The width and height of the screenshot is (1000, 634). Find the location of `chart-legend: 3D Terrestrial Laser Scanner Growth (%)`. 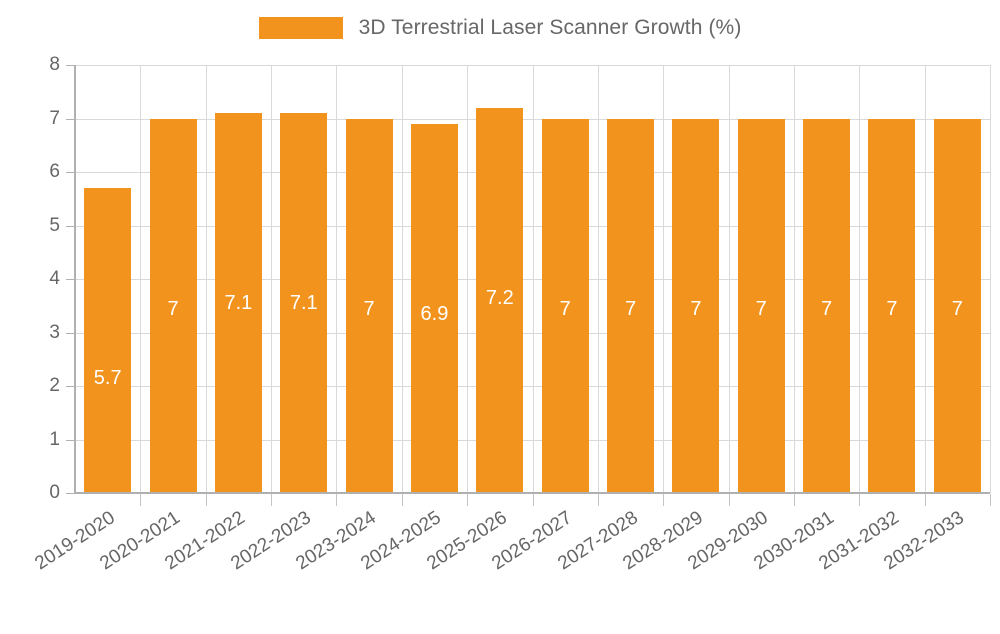

chart-legend: 3D Terrestrial Laser Scanner Growth (%) is located at coordinates (500, 28).